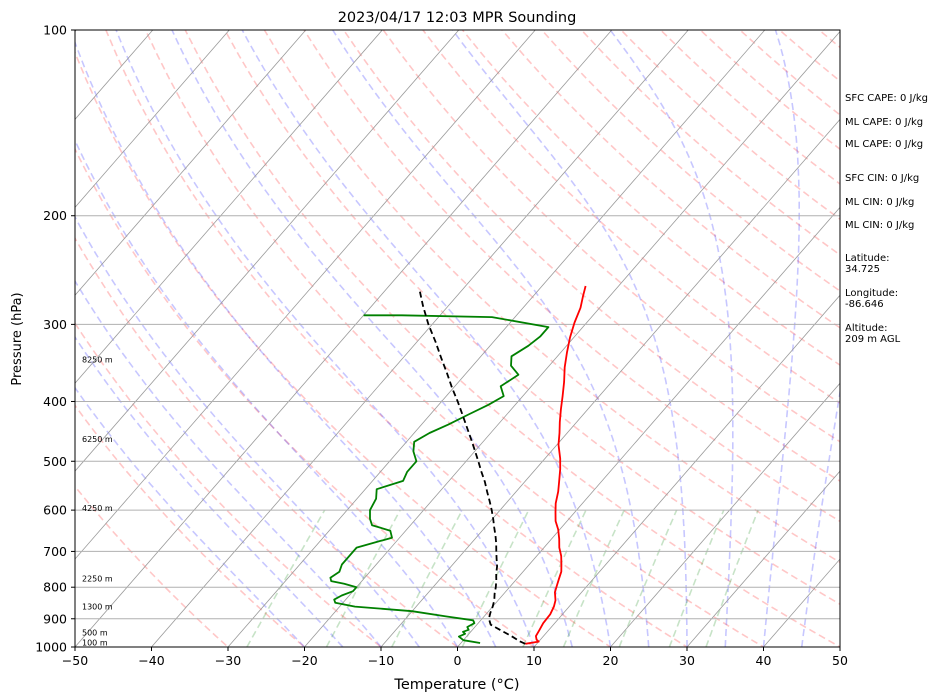 The image size is (947, 700). I want to click on y-tick-label: 900, so click(55, 618).